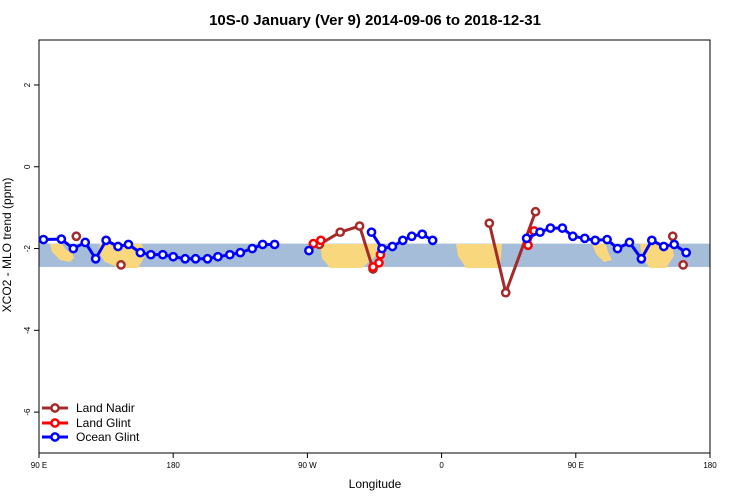 The image size is (750, 500). I want to click on legend-item-ocean-glint: Ocean Glint, so click(91, 437).